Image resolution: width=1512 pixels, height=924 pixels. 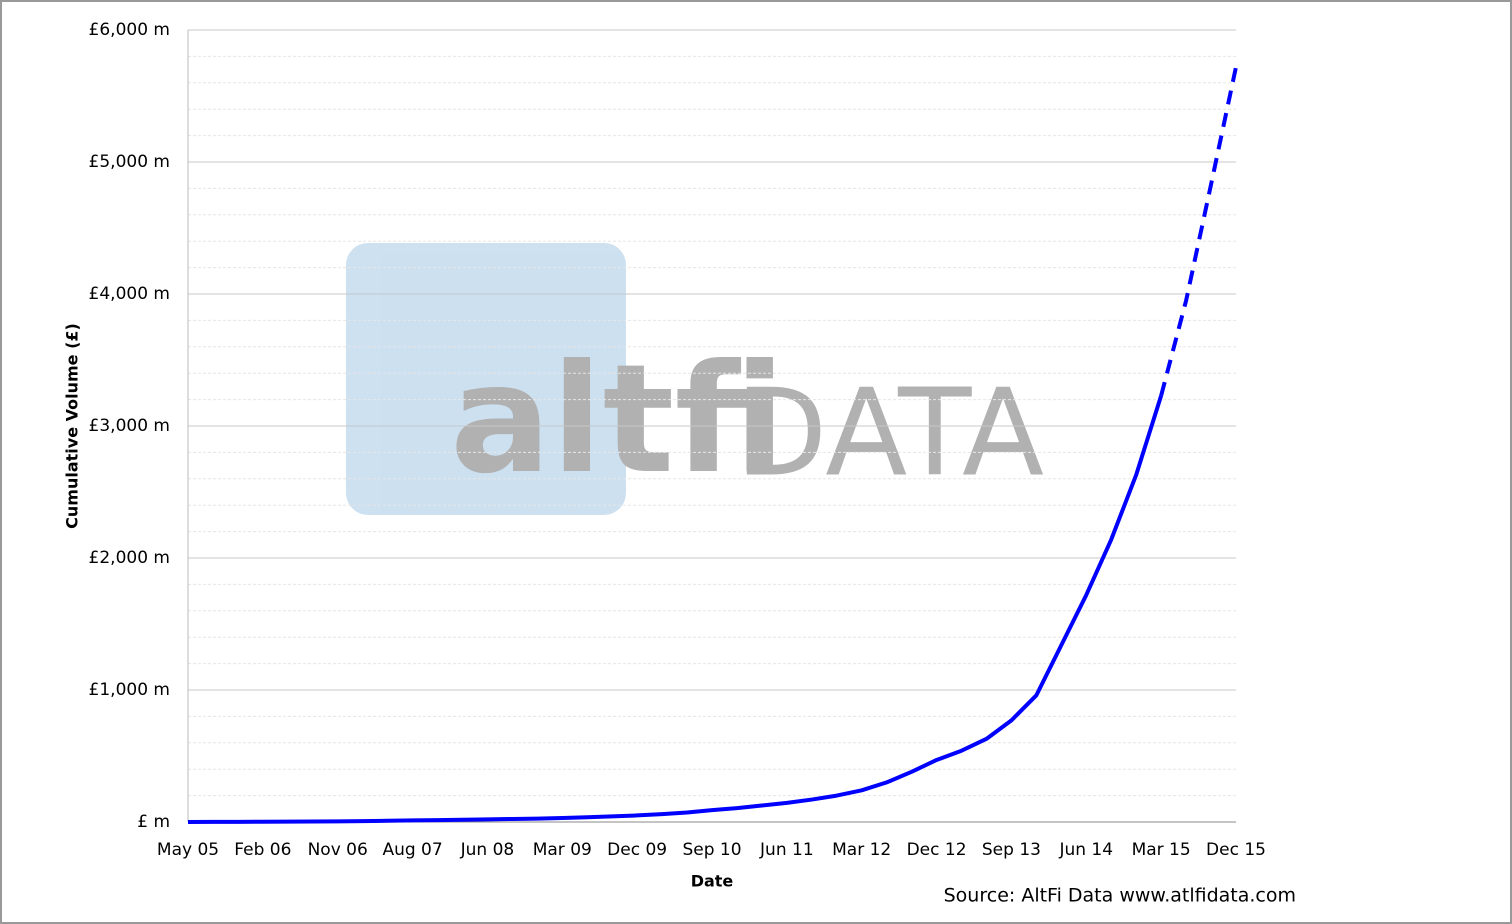 What do you see at coordinates (1120, 896) in the screenshot?
I see `source-note: Source: AltFi Data www.atlfidata.com` at bounding box center [1120, 896].